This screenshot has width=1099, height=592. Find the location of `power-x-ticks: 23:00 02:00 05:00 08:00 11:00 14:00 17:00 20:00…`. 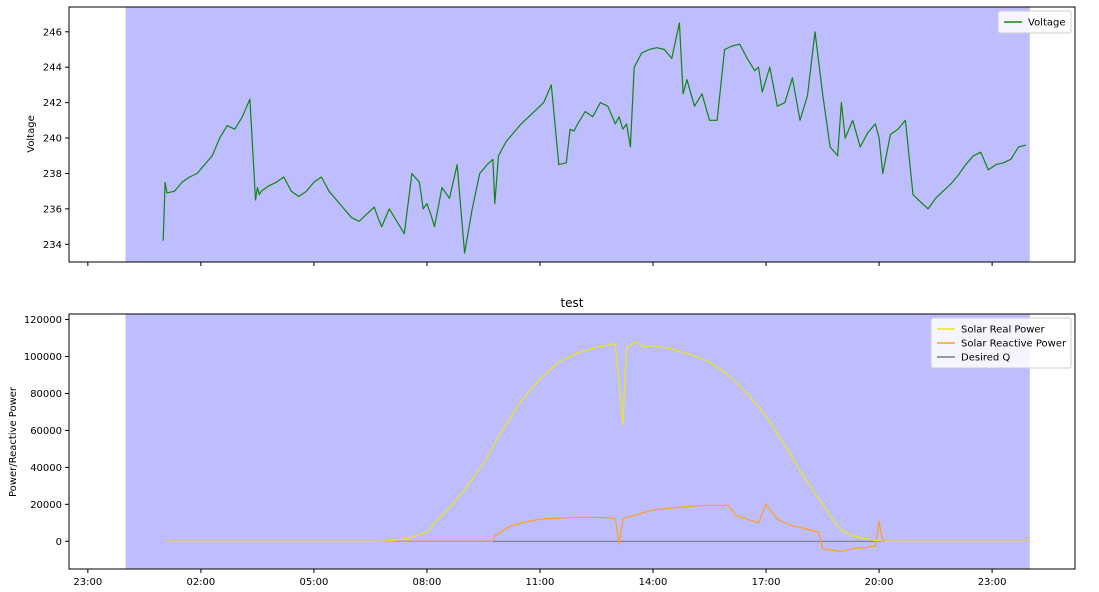

power-x-ticks: 23:00 02:00 05:00 08:00 11:00 14:00 17:00 20:00… is located at coordinates (540, 578).